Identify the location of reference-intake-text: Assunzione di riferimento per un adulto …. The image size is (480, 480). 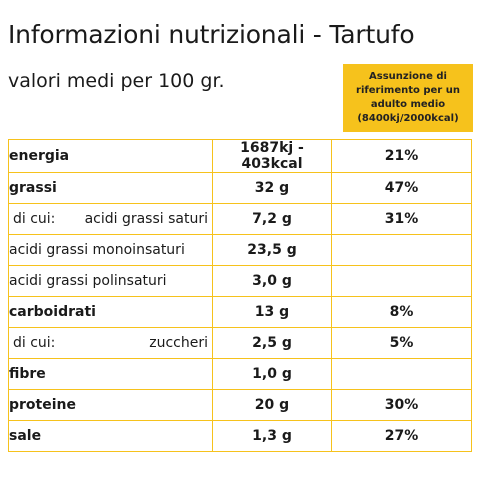
(408, 97).